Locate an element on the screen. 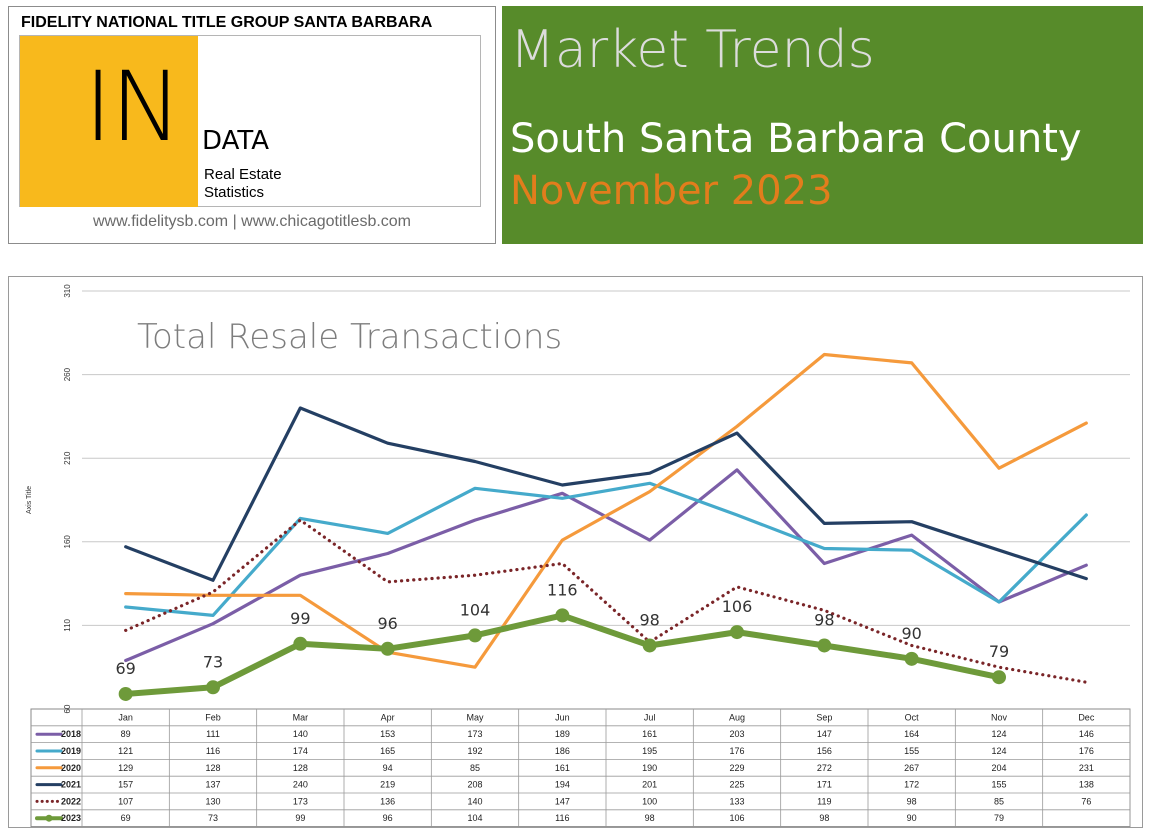 The width and height of the screenshot is (1152, 834). banner-date: November 2023 is located at coordinates (671, 191).